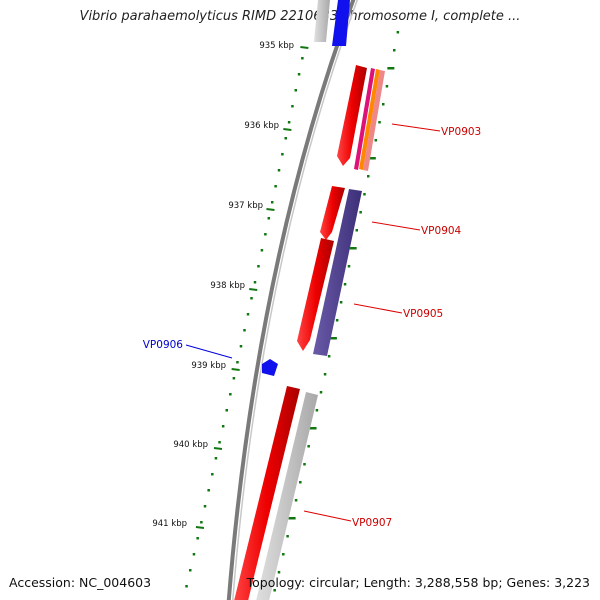  Describe the element at coordinates (208, 366) in the screenshot. I see `tick-label-939: 939 kbp` at that location.